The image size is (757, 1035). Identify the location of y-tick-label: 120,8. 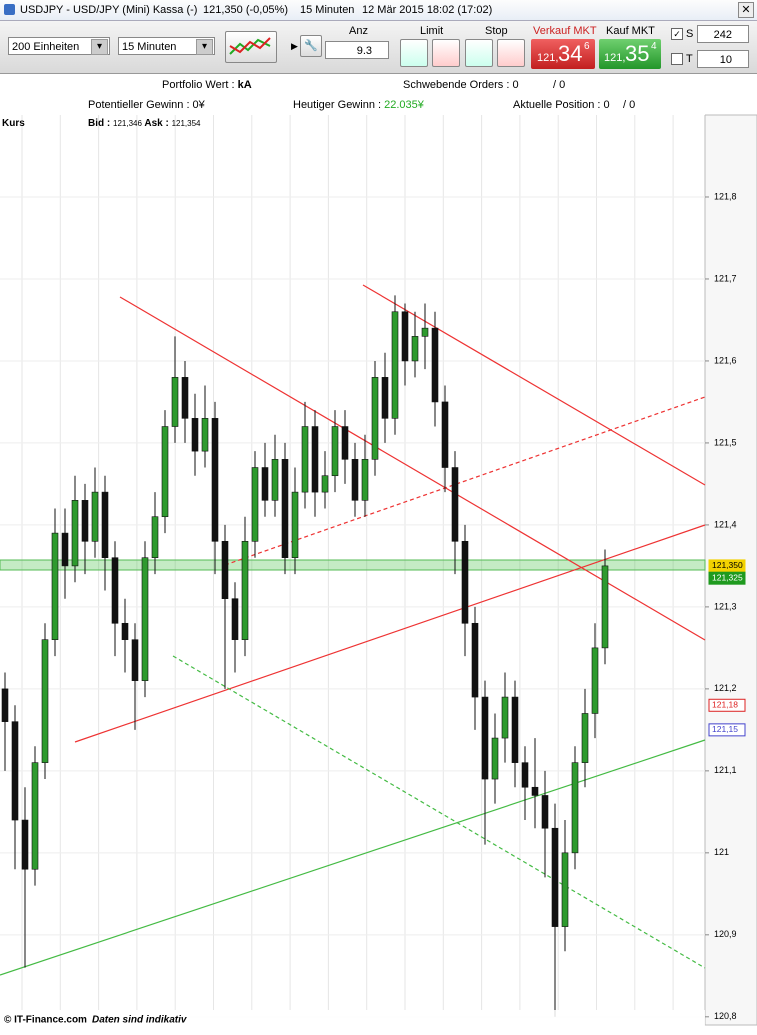
(725, 1016).